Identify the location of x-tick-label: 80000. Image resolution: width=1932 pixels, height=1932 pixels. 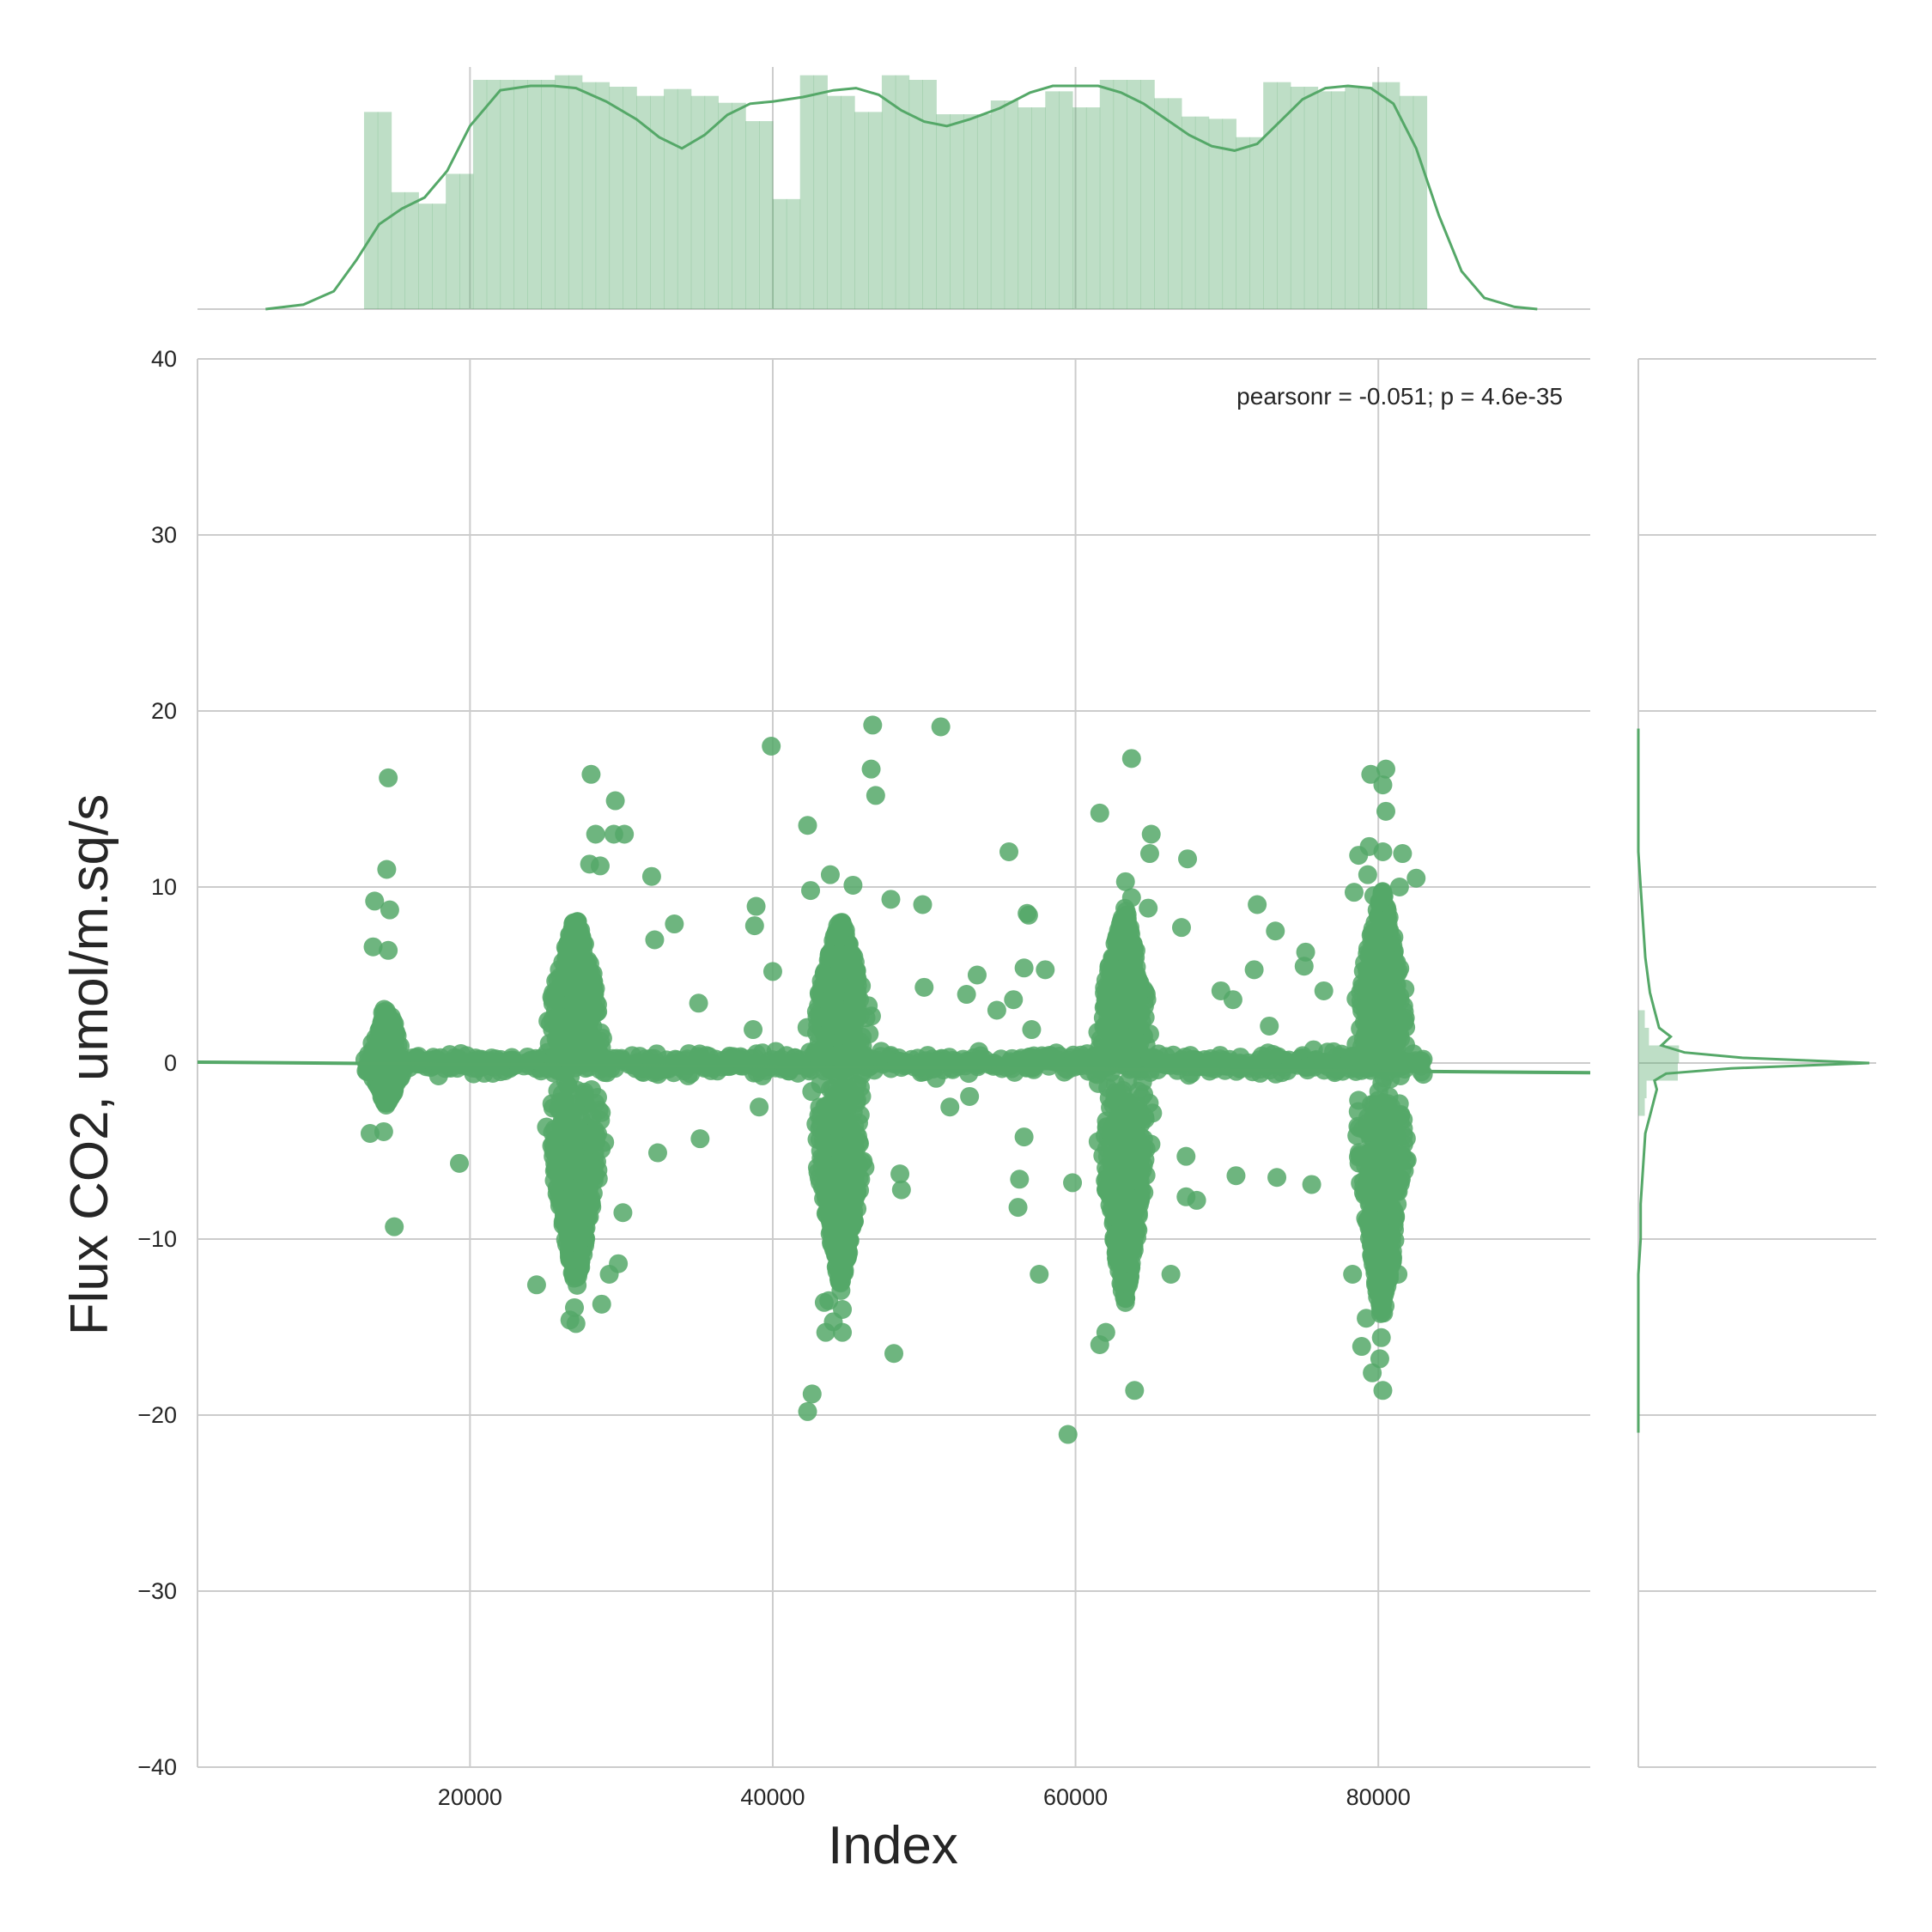
(1378, 1797).